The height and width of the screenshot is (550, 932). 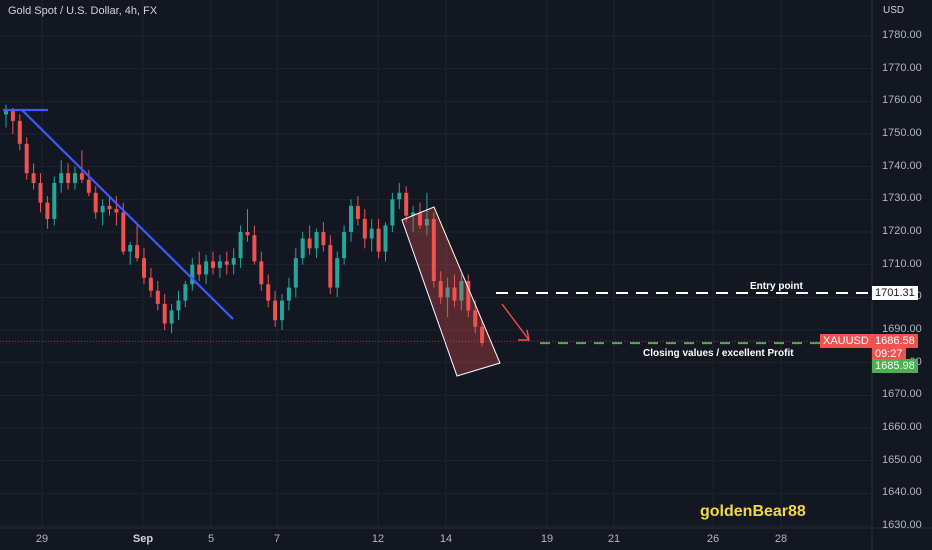 I want to click on brand-watermark: goldenBear88, so click(x=753, y=511).